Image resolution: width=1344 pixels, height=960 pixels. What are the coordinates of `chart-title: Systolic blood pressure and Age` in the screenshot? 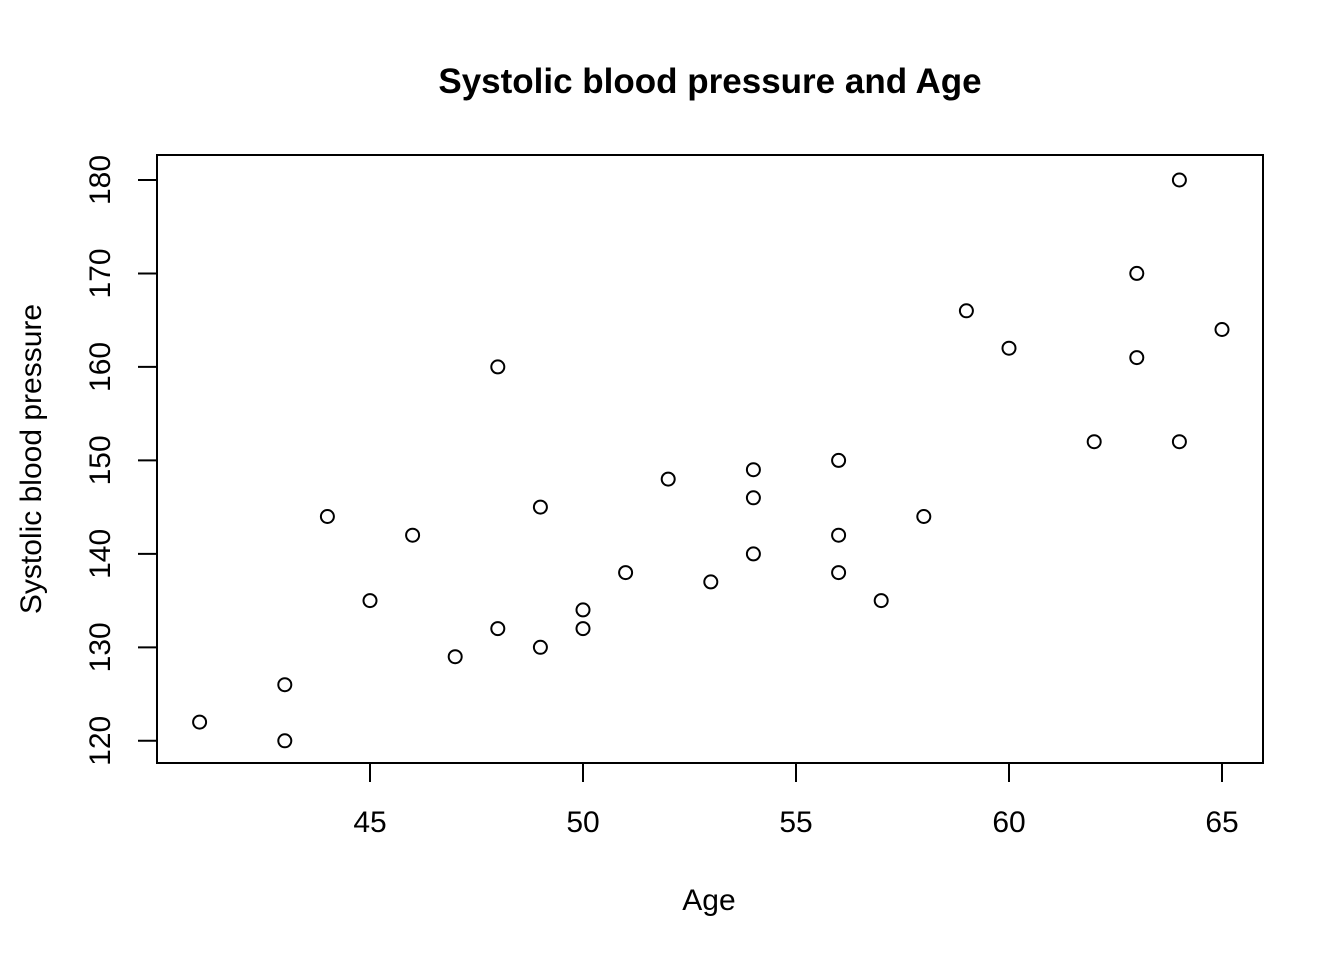 It's located at (709, 81).